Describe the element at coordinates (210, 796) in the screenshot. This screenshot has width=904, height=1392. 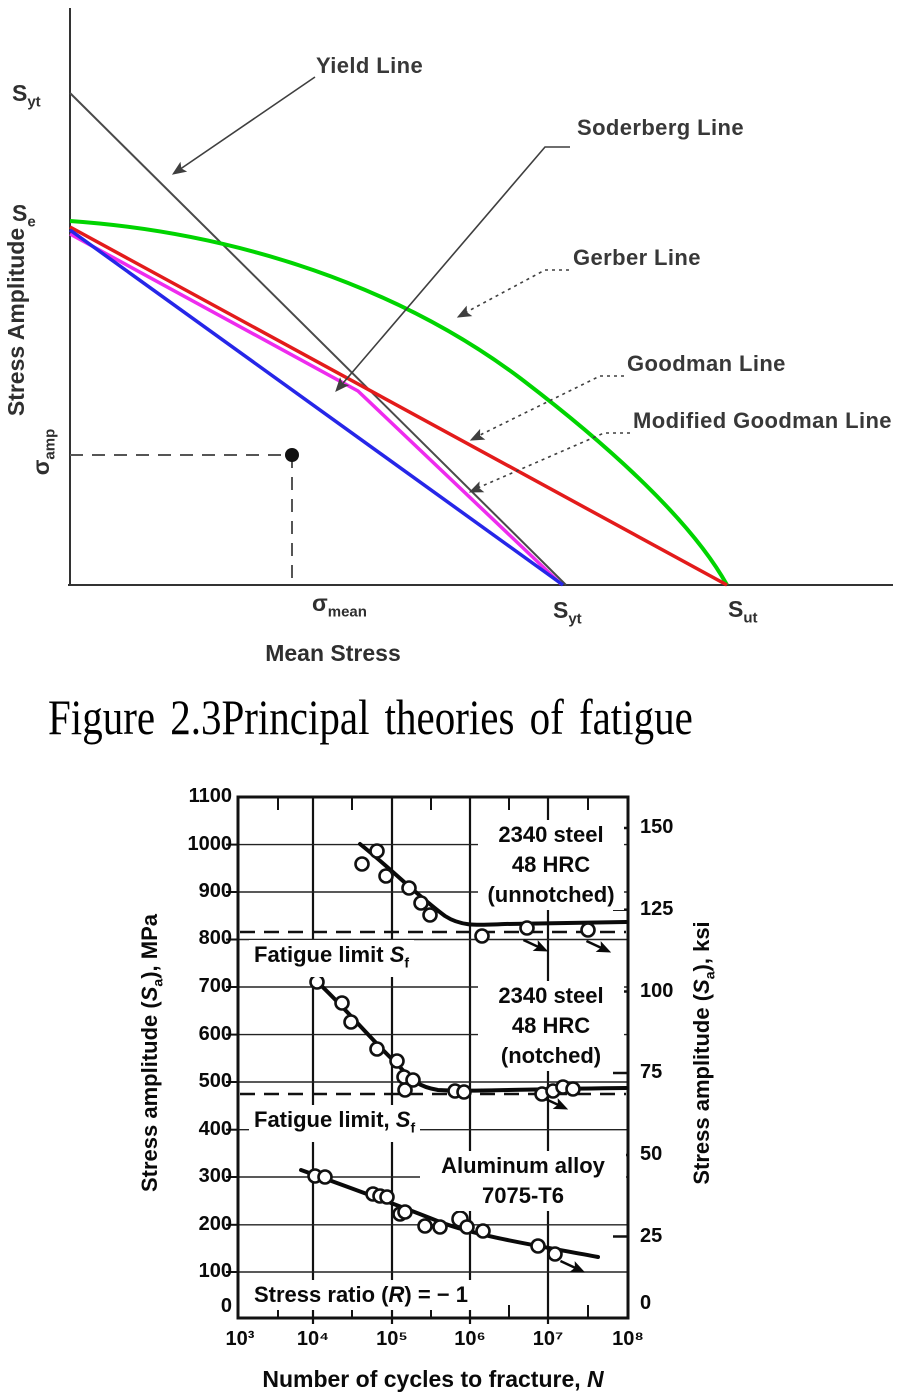
I see `mpa-tick-1100: 1100` at that location.